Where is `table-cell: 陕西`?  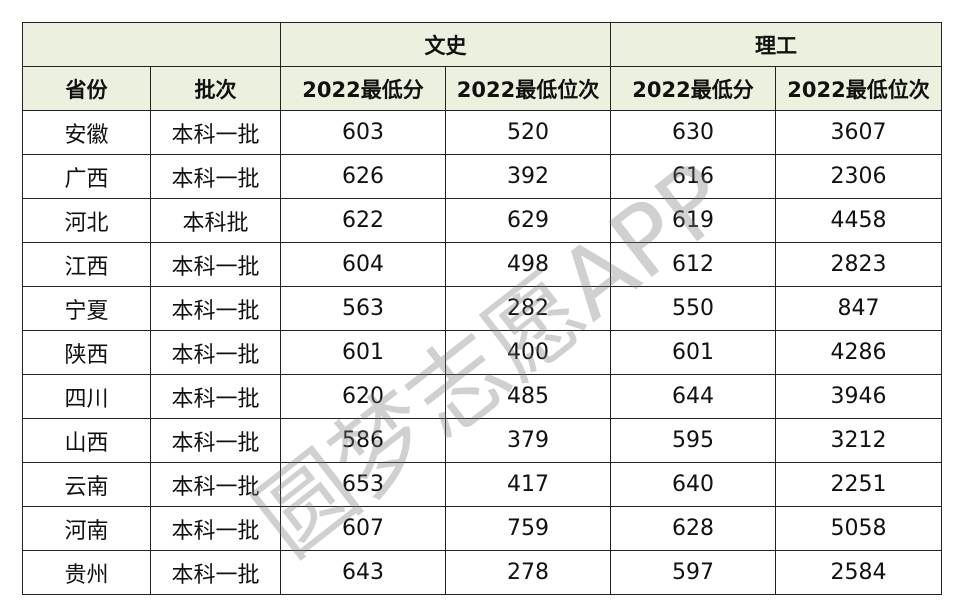 table-cell: 陕西 is located at coordinates (86, 352).